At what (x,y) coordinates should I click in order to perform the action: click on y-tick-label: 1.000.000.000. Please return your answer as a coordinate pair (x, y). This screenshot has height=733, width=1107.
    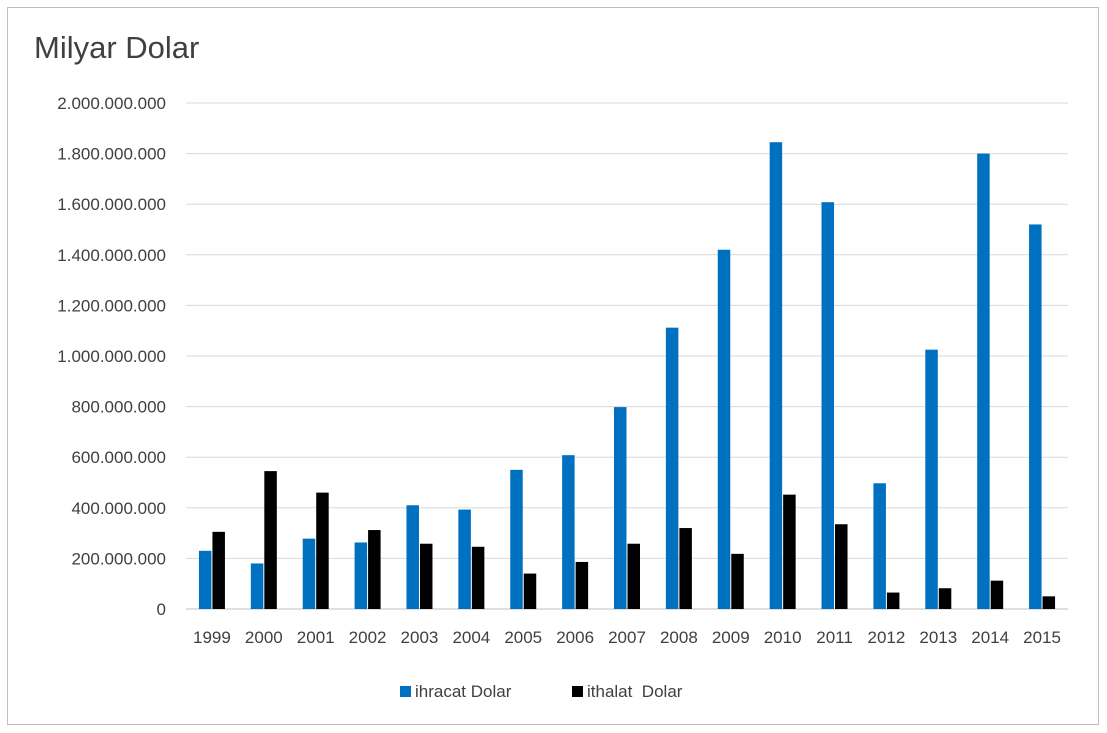
    Looking at the image, I should click on (111, 356).